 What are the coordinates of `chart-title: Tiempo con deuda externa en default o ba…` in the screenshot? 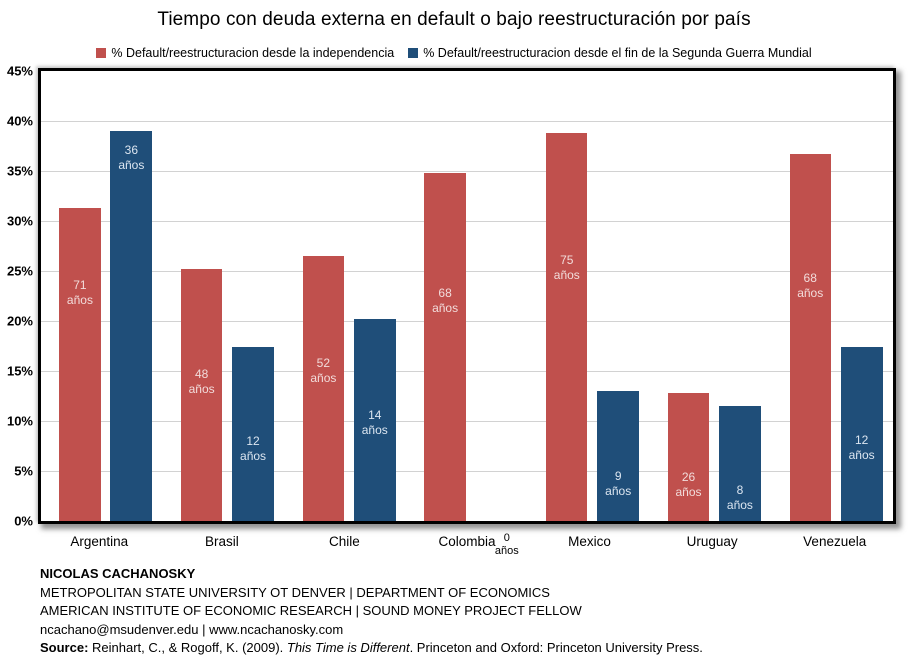 It's located at (454, 19).